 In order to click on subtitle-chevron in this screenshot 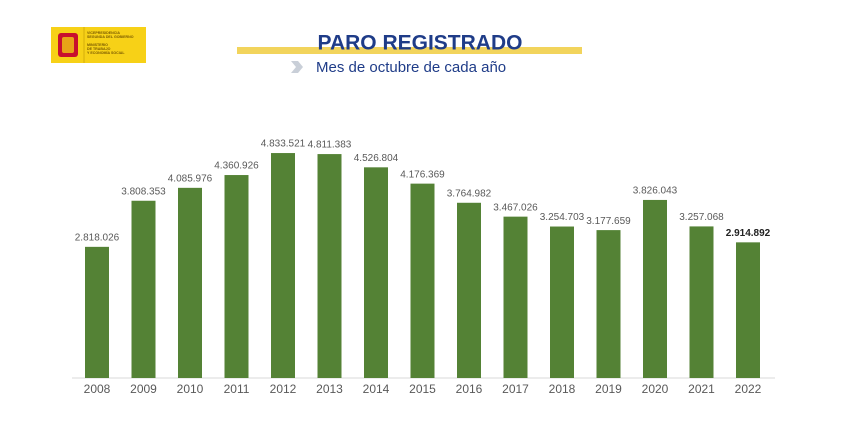, I will do `click(297, 67)`.